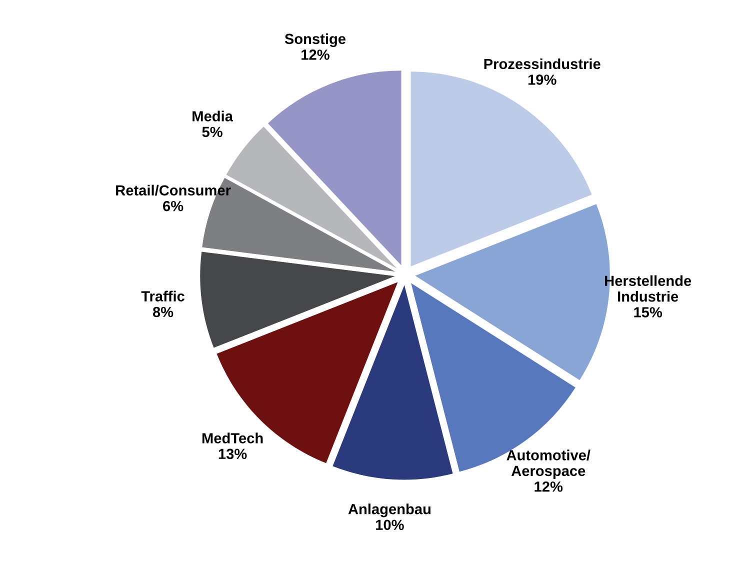  I want to click on data-label: 15%, so click(648, 312).